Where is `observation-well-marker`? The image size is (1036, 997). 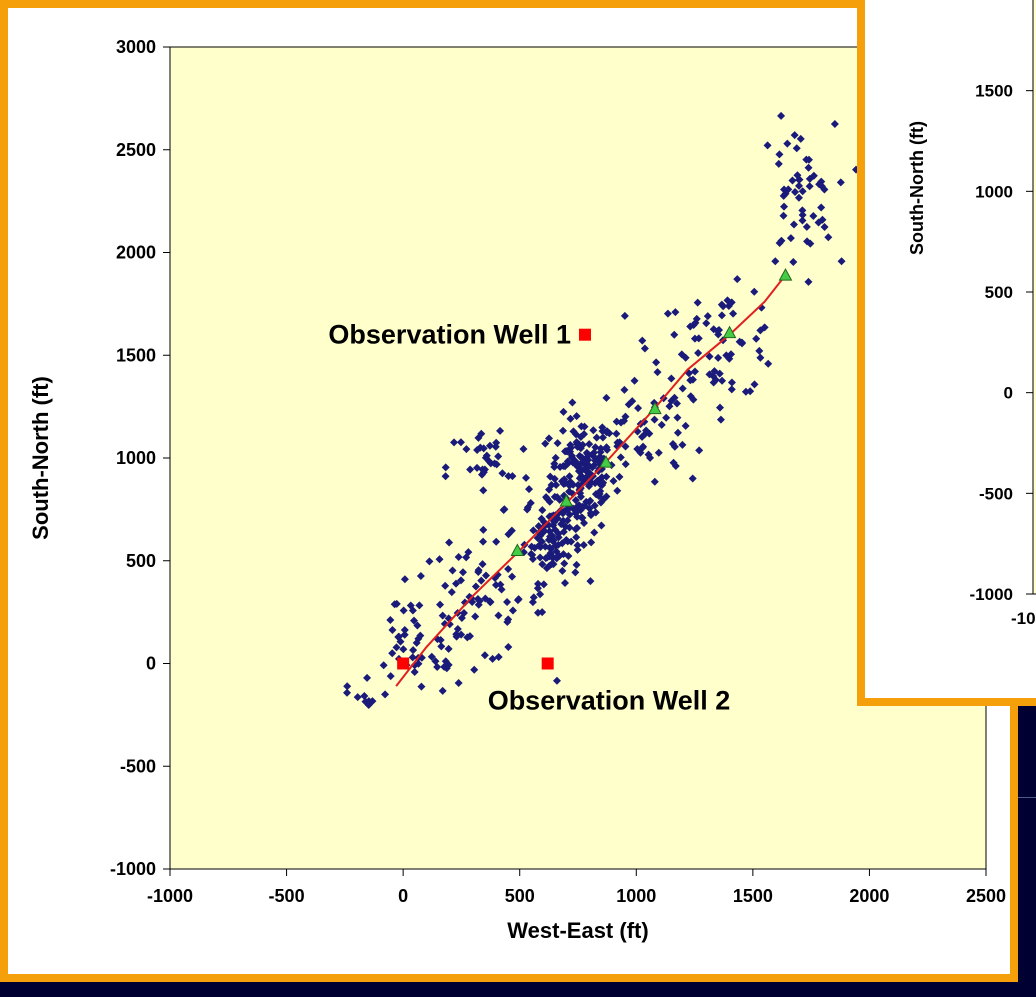 observation-well-marker is located at coordinates (584, 334).